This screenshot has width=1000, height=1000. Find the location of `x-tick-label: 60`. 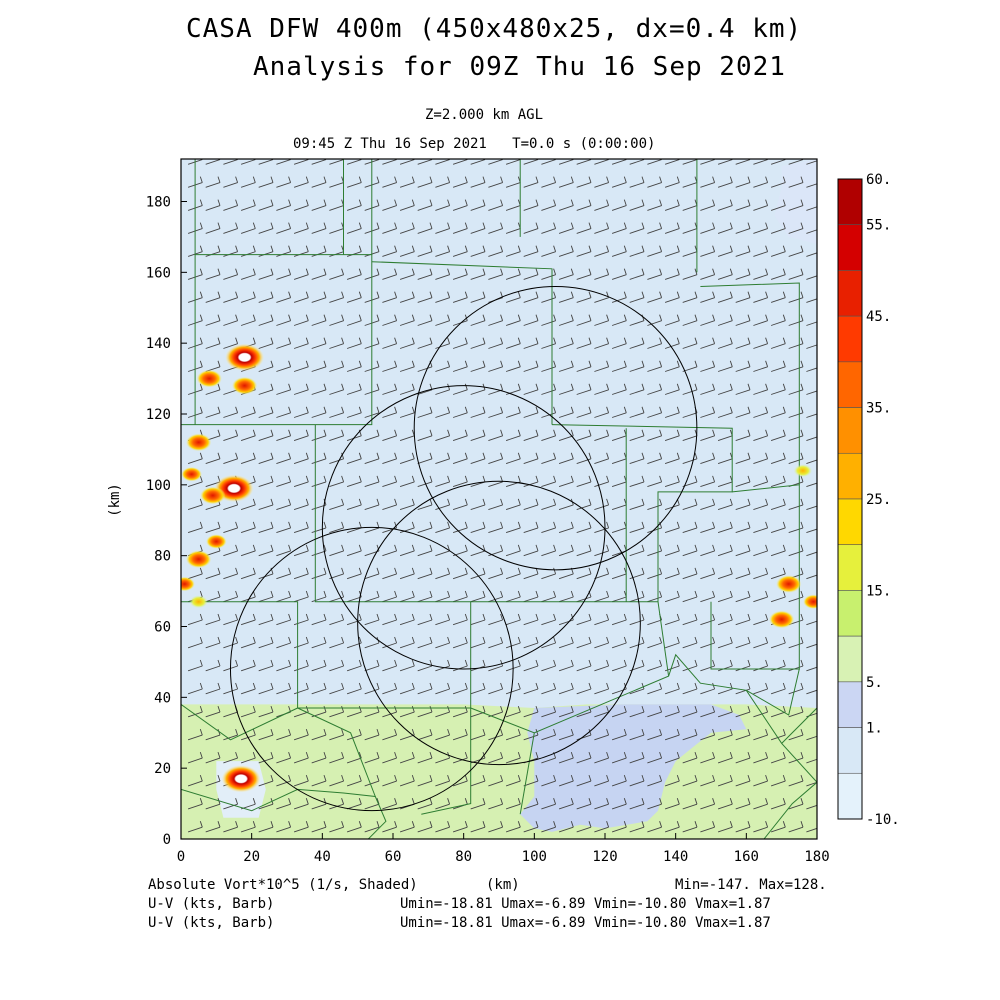

x-tick-label: 60 is located at coordinates (393, 857).